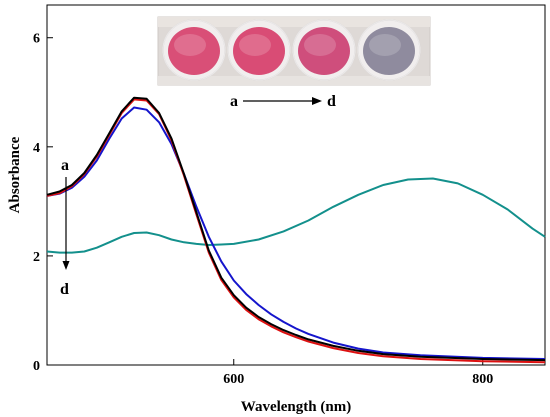  Describe the element at coordinates (64, 289) in the screenshot. I see `side-label-d: d` at that location.